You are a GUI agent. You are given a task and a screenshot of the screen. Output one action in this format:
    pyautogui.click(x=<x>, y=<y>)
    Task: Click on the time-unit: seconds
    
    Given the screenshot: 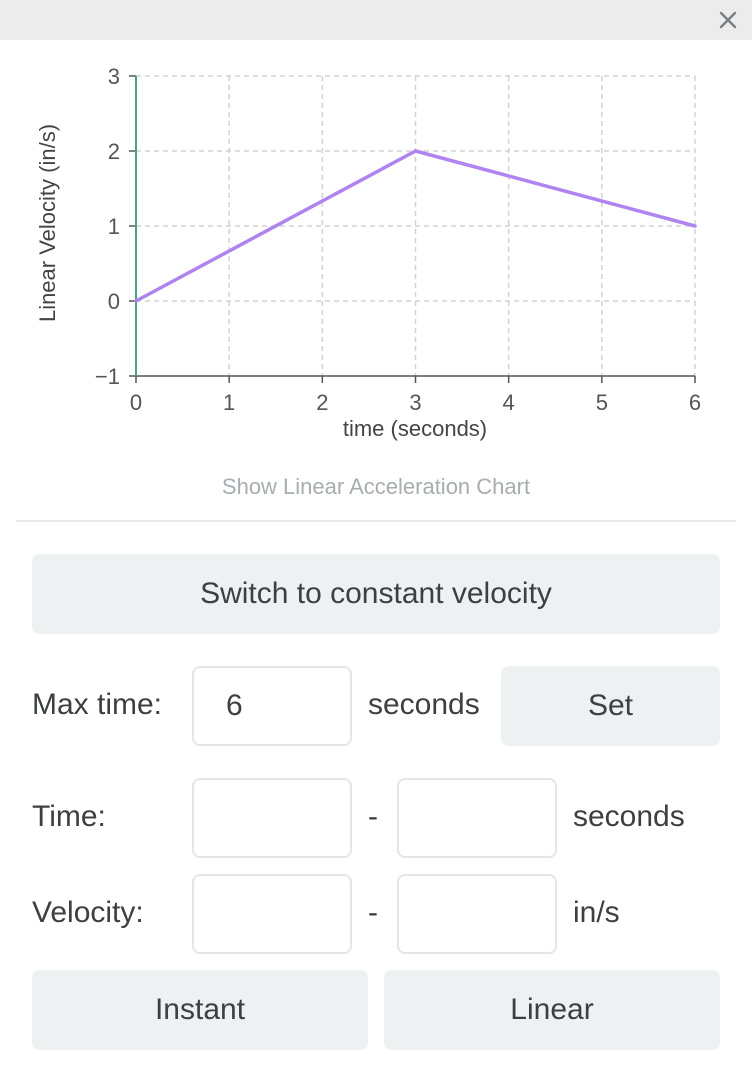 What is the action you would take?
    pyautogui.click(x=629, y=816)
    